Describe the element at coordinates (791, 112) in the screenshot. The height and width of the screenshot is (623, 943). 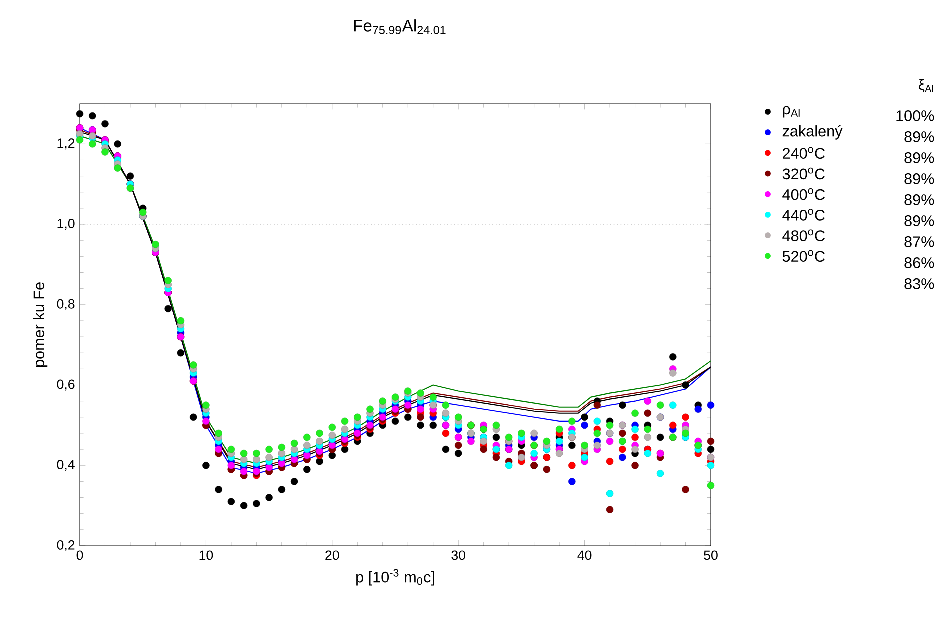
I see `legend-label: ρ$_{Al}$` at that location.